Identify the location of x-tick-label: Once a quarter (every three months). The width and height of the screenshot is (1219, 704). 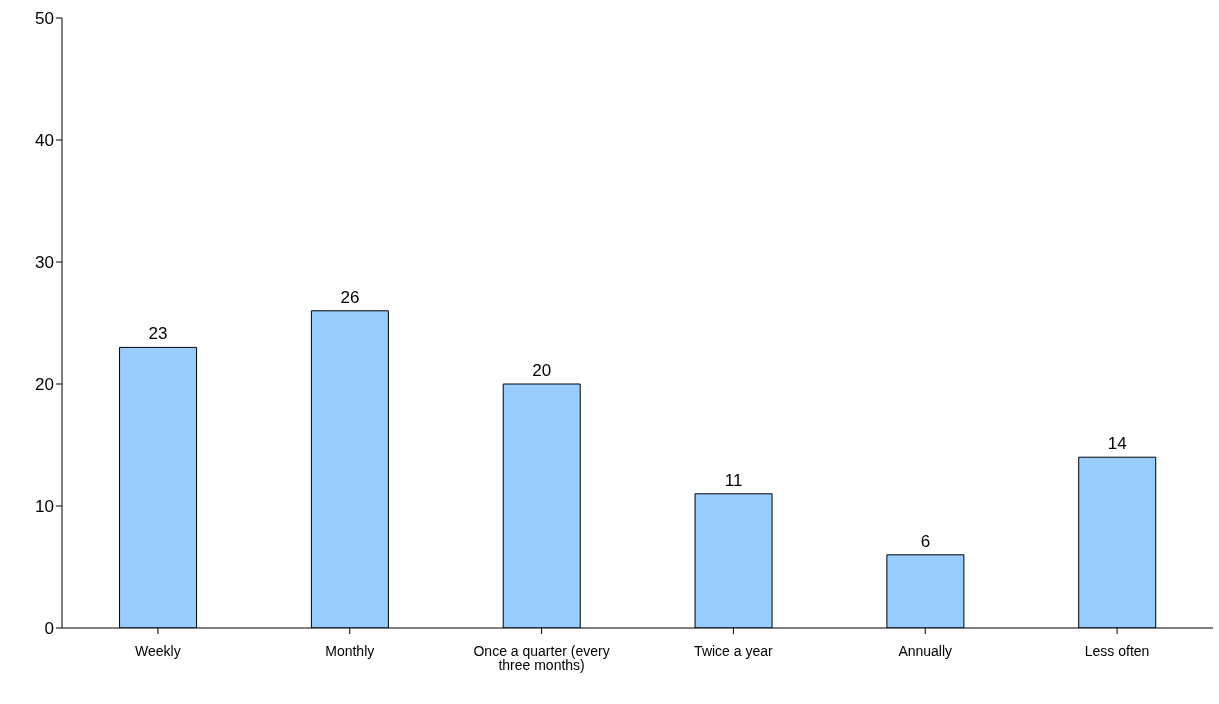
(541, 657).